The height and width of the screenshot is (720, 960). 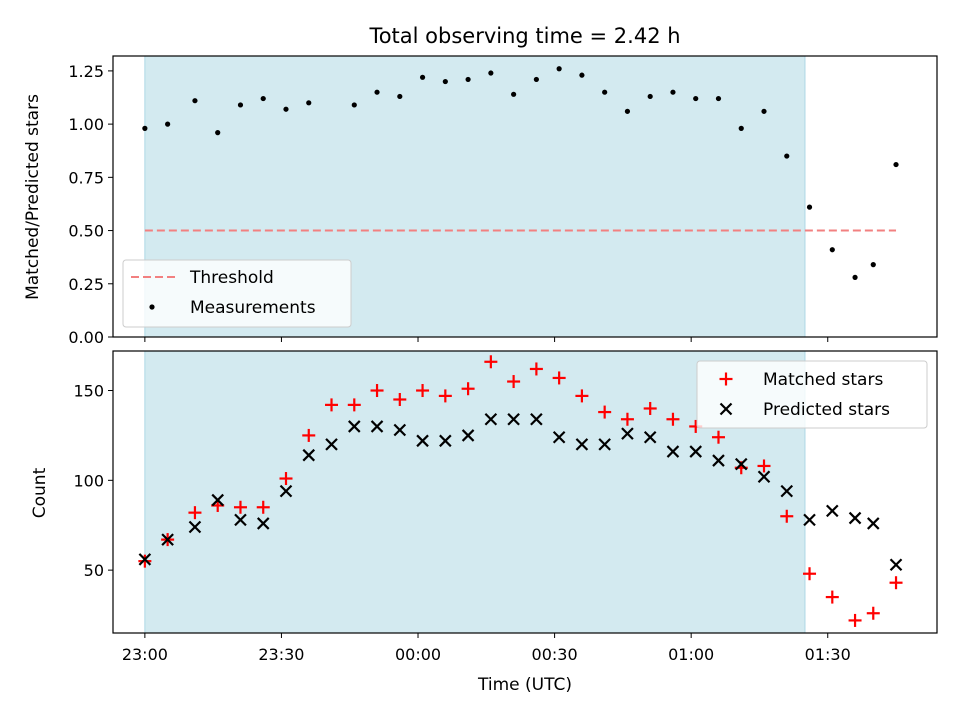 What do you see at coordinates (486, 648) in the screenshot?
I see `bottom-x-axis: 23:00 23:30 00:00 00:30 01:00 01:30` at bounding box center [486, 648].